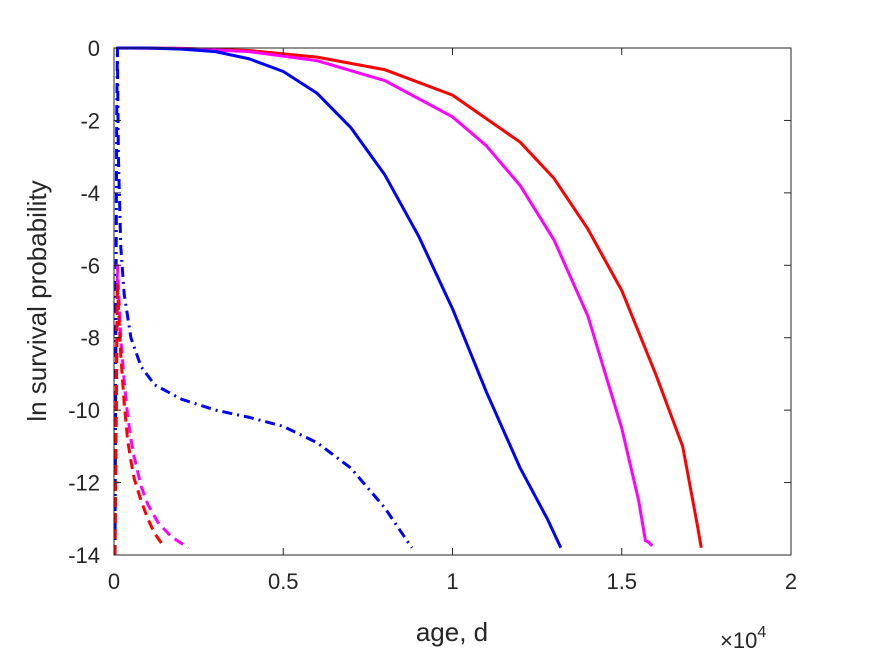 The image size is (875, 656). Describe the element at coordinates (452, 632) in the screenshot. I see `x-axis-label: age, d` at that location.